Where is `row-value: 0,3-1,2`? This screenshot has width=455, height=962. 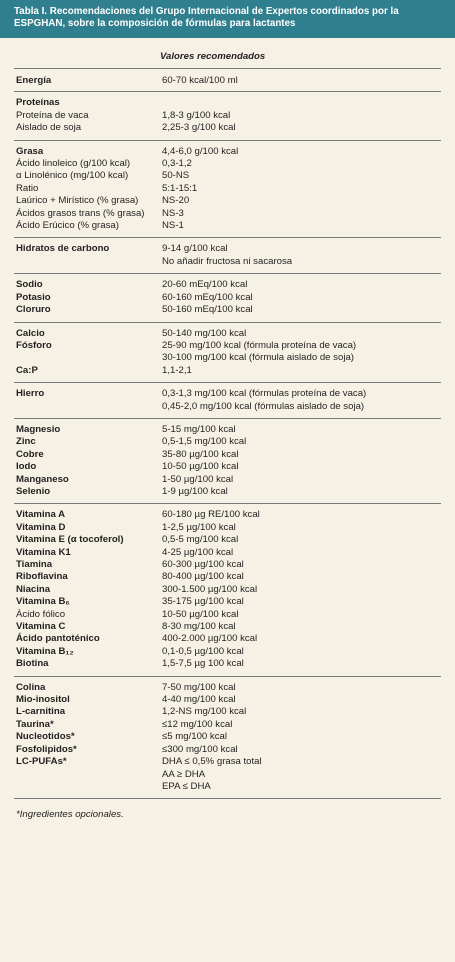 row-value: 0,3-1,2 is located at coordinates (177, 164).